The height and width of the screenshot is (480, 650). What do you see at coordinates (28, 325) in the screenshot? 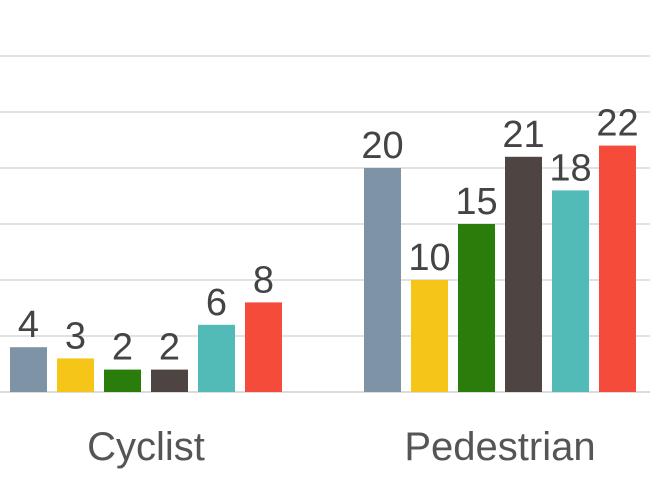
I see `data-label: 4` at bounding box center [28, 325].